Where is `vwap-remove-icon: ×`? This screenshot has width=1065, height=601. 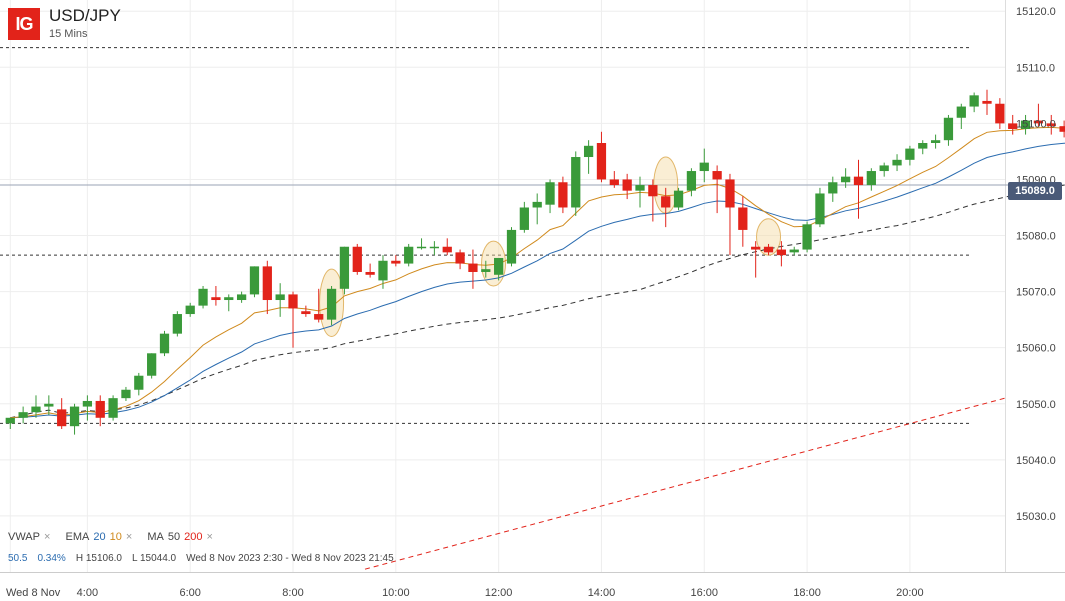 vwap-remove-icon: × is located at coordinates (47, 537).